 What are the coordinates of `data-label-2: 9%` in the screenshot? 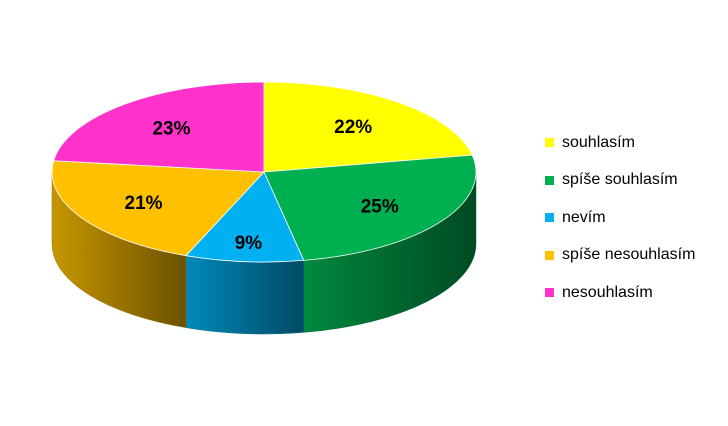 It's located at (249, 243).